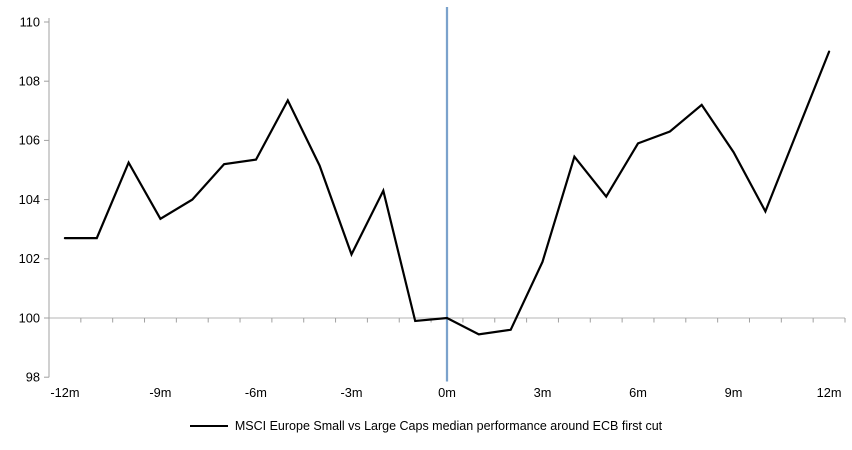  What do you see at coordinates (29, 258) in the screenshot?
I see `y-axis-label: 102` at bounding box center [29, 258].